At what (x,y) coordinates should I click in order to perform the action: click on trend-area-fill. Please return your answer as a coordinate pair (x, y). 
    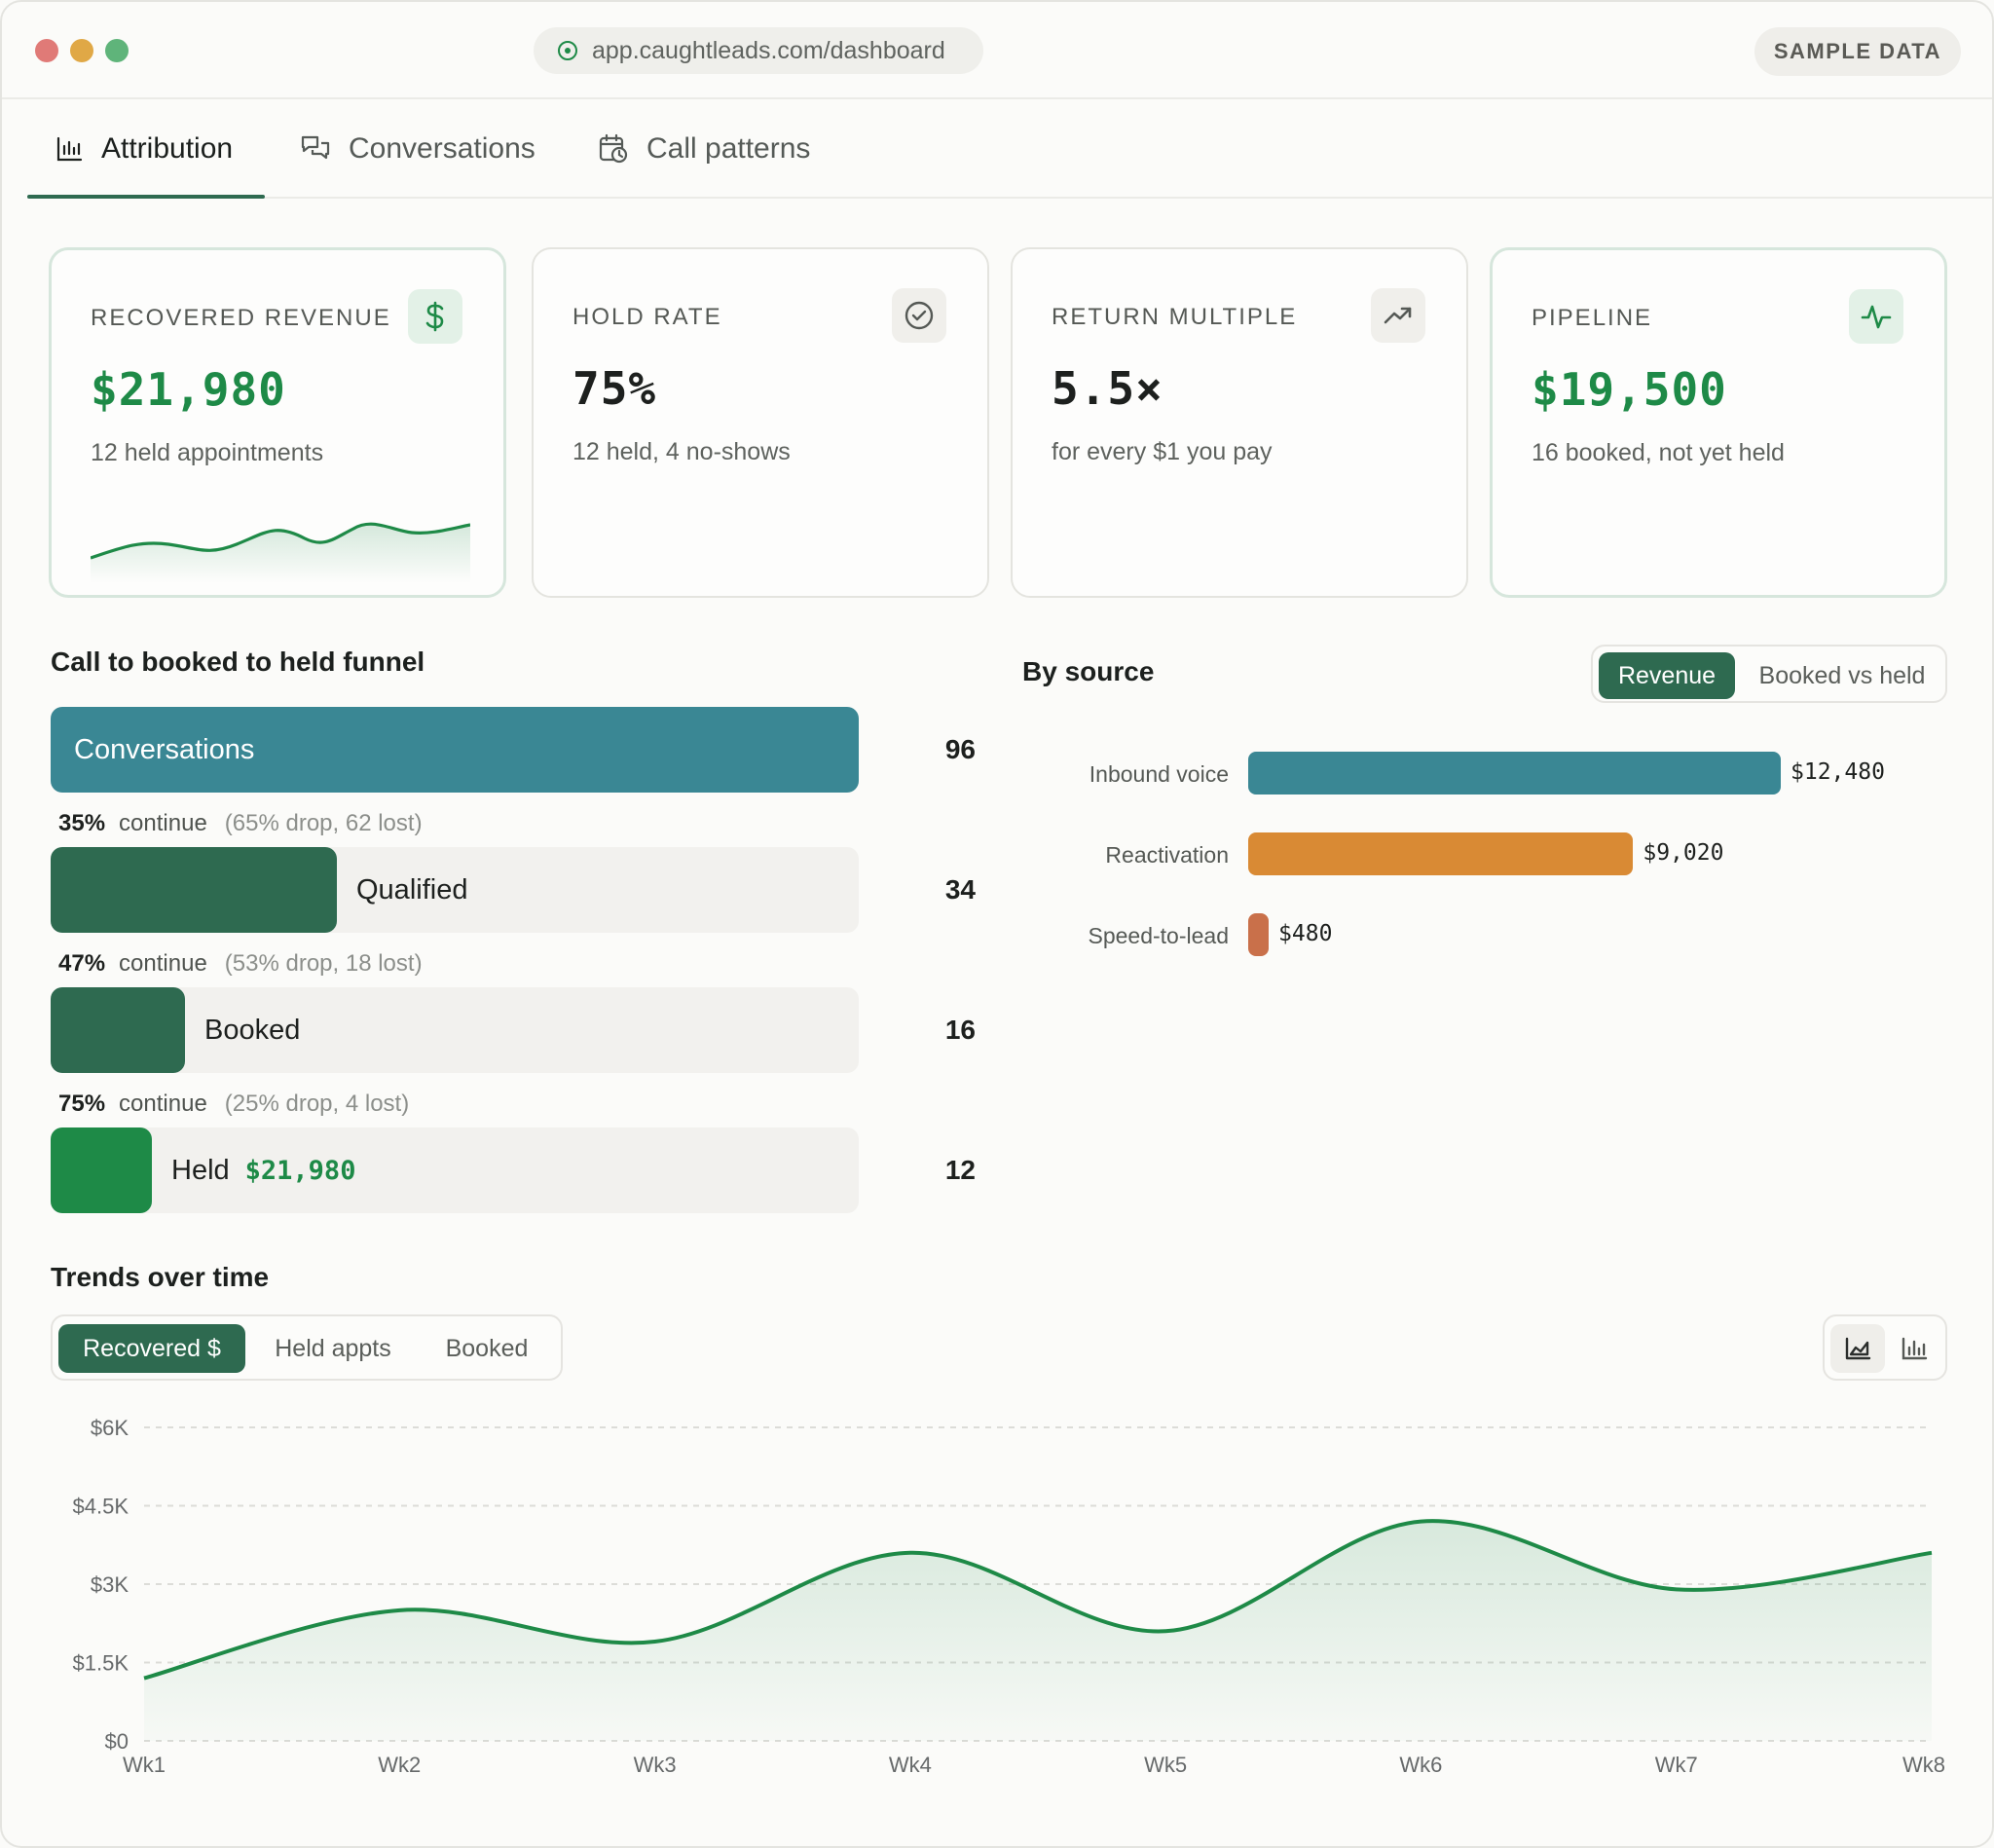
    Looking at the image, I should click on (1038, 1631).